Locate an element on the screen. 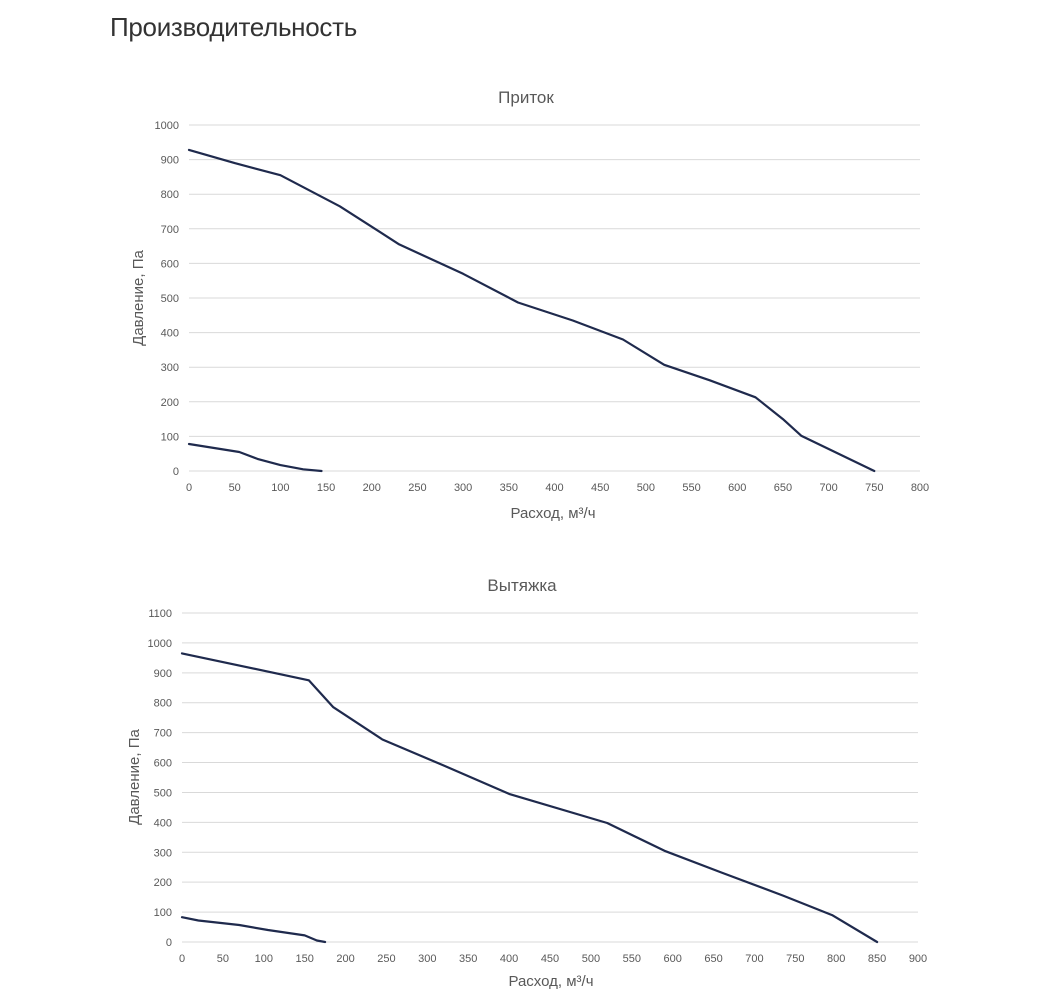 The image size is (1044, 1000). page-title: Производительность is located at coordinates (233, 27).